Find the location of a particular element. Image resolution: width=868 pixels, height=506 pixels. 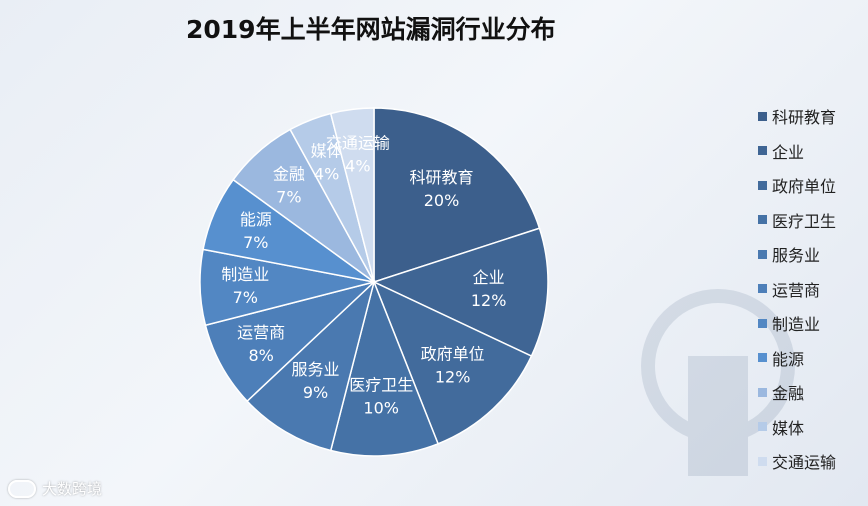

legend-label: 制造业 is located at coordinates (796, 325).